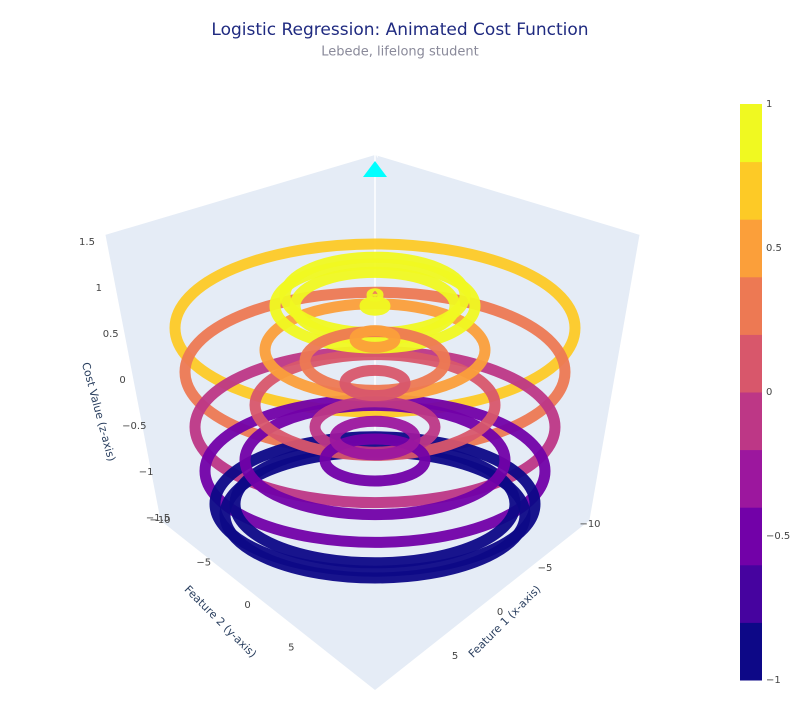  I want to click on annotation-marker, so click(375, 169).